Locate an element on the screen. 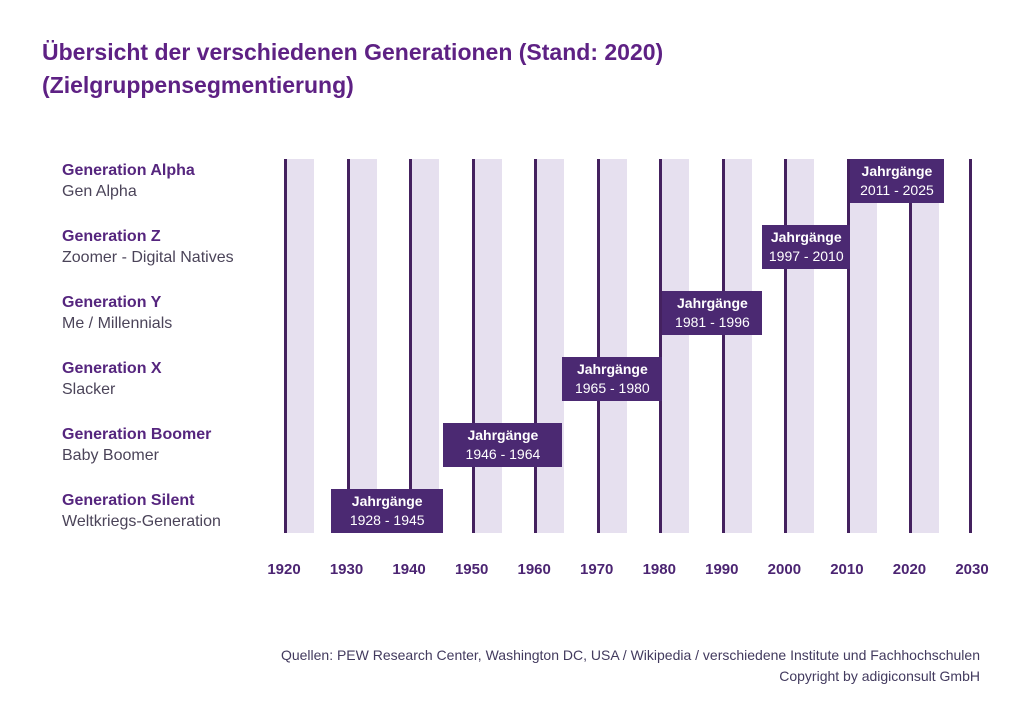  decade-cell-2010 is located at coordinates (878, 346).